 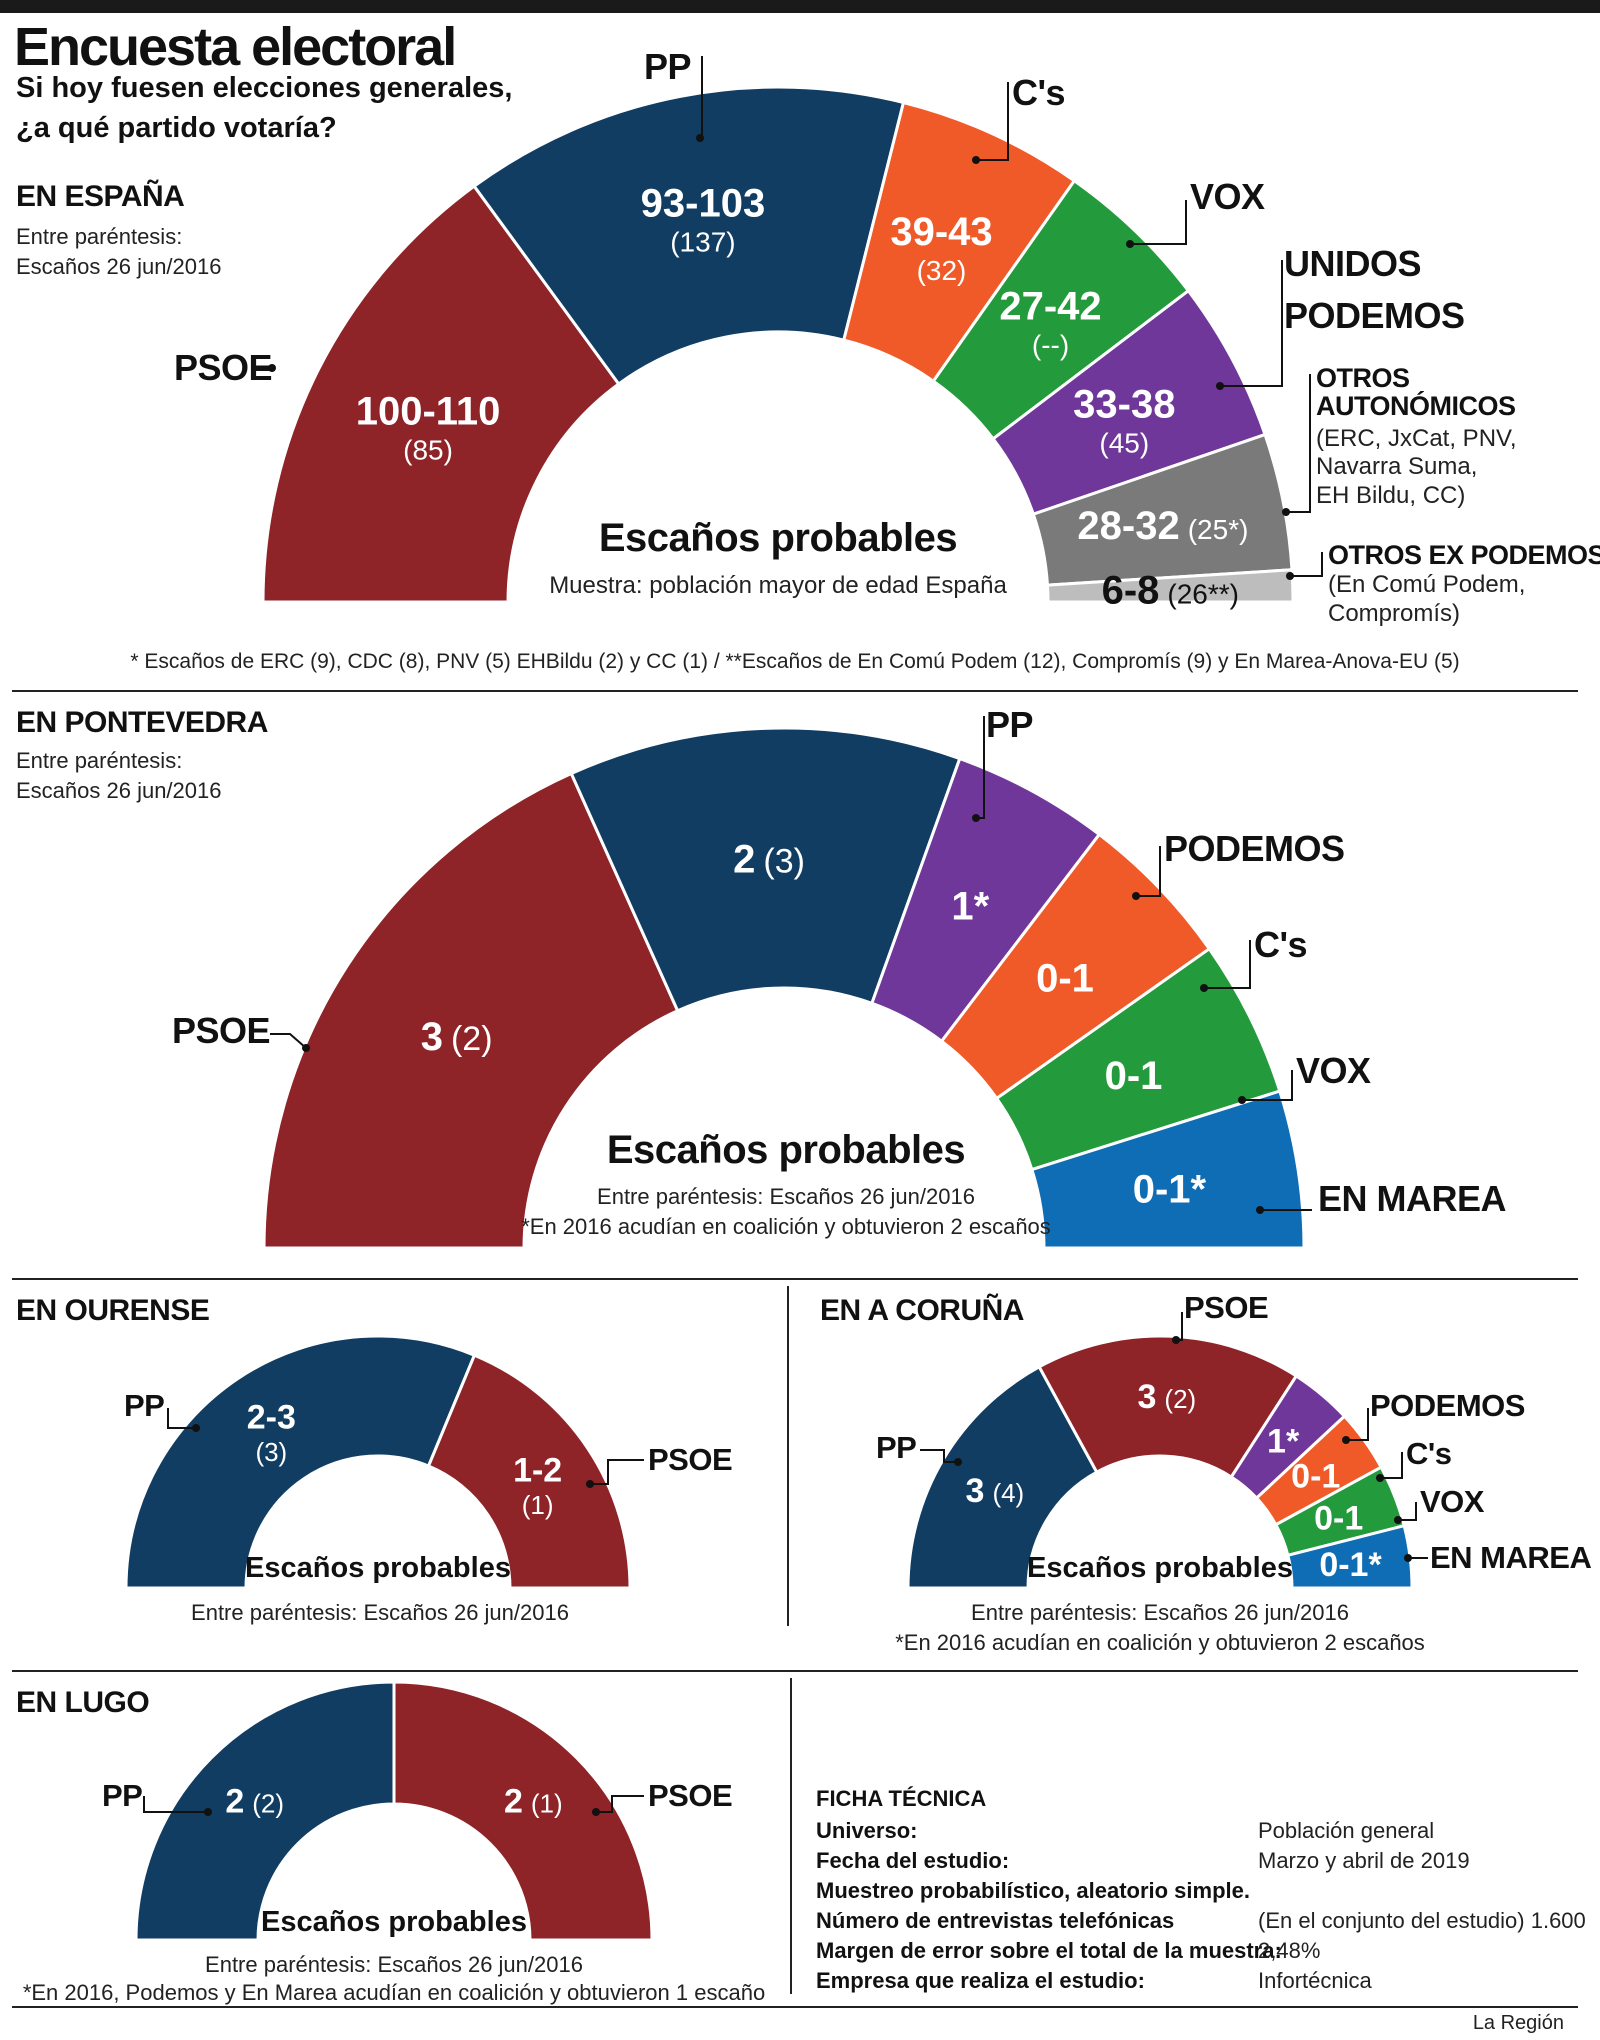 What do you see at coordinates (1364, 1860) in the screenshot?
I see `ficha-value-1: Marzo y abril de 2019` at bounding box center [1364, 1860].